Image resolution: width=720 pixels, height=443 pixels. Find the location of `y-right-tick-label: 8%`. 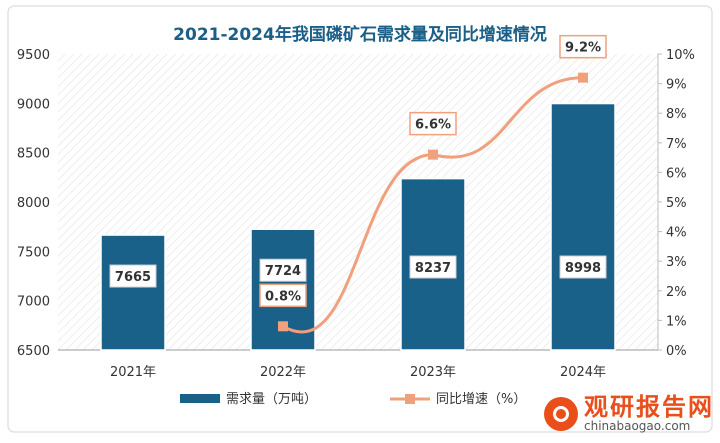

y-right-tick-label: 8% is located at coordinates (676, 114).